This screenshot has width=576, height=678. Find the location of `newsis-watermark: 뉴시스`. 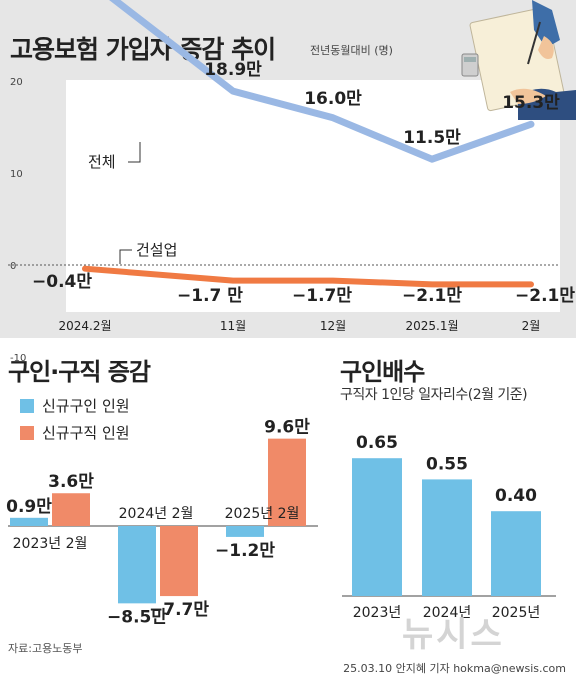

newsis-watermark: 뉴시스 is located at coordinates (453, 635).